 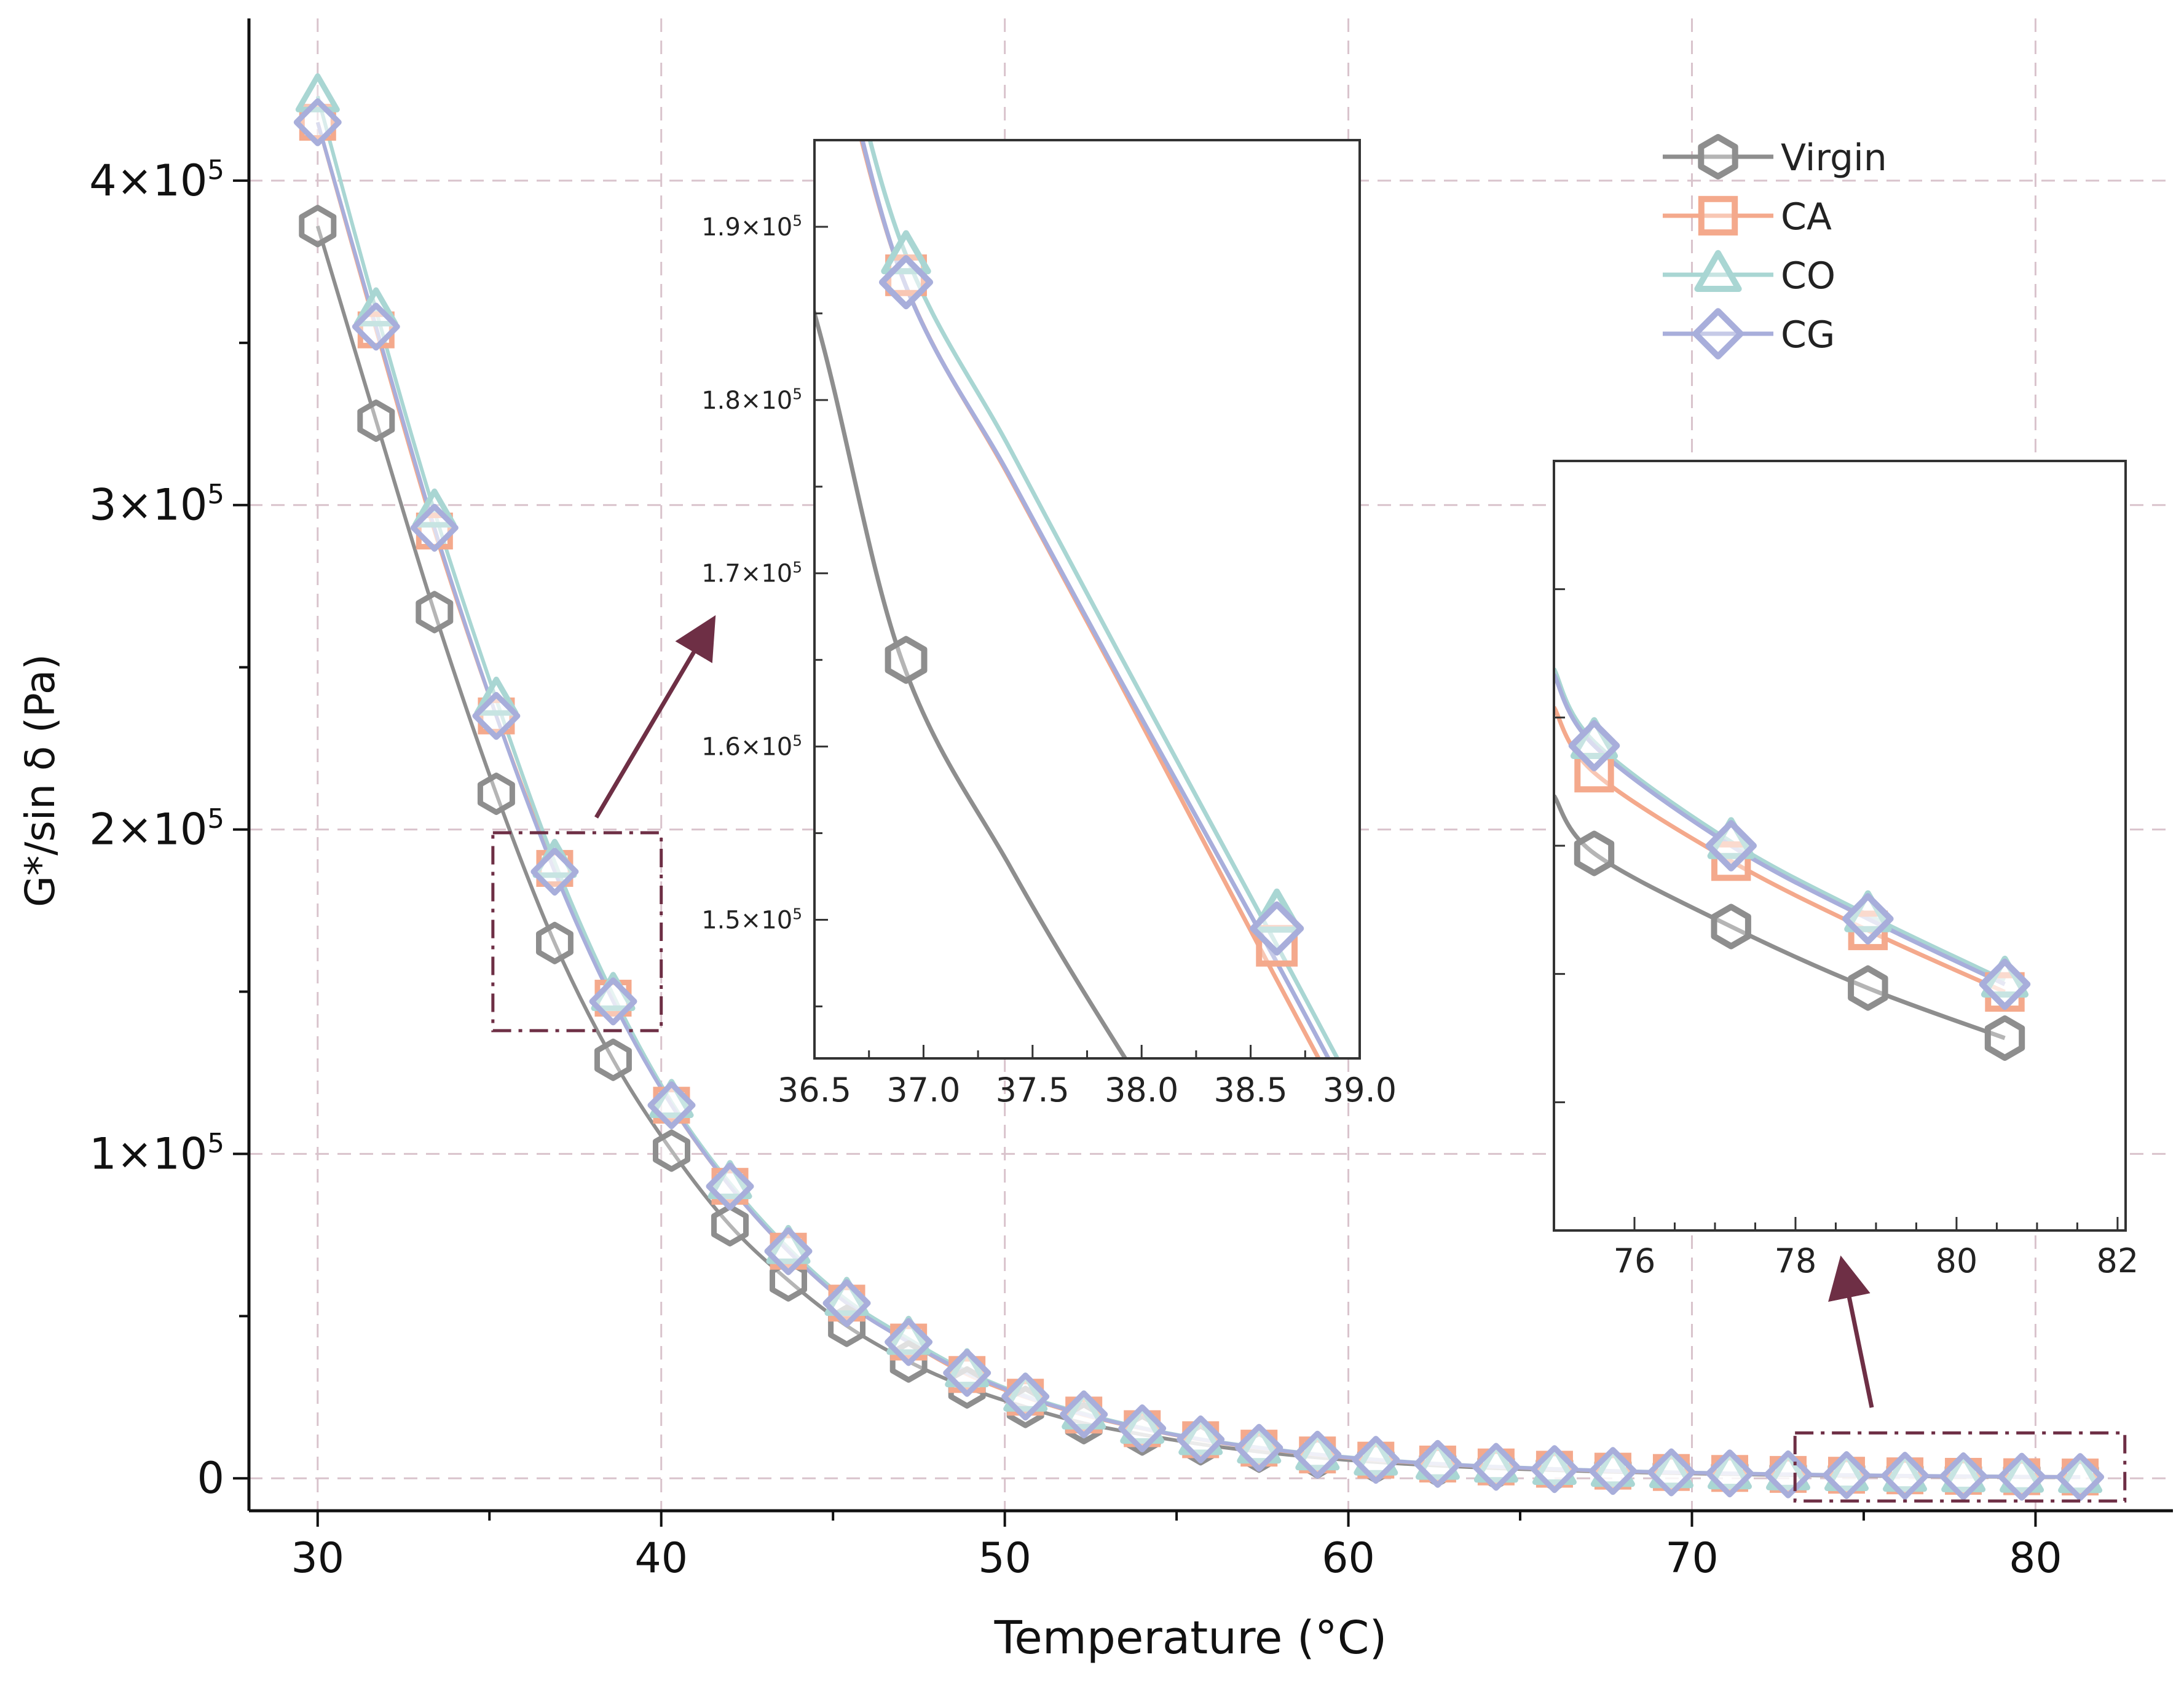 I want to click on inset-1-y-tick-label: 1.8×105, so click(x=751, y=400).